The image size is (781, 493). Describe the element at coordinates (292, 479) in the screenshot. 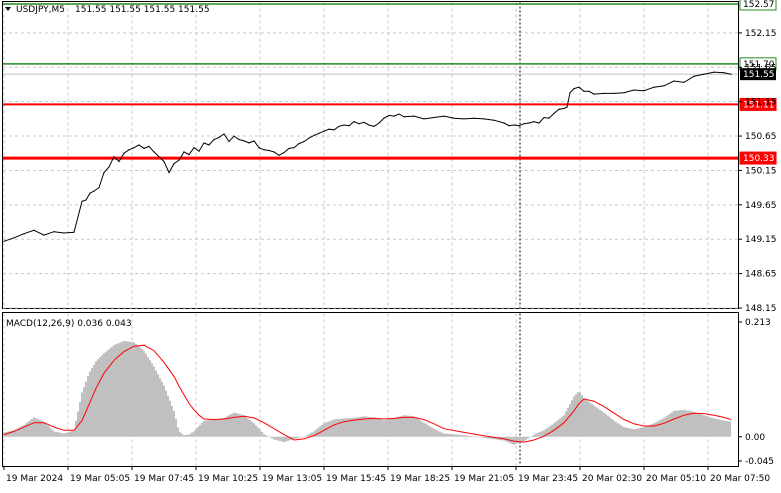

I see `time-tick-label: 19 Mar 13:05` at that location.